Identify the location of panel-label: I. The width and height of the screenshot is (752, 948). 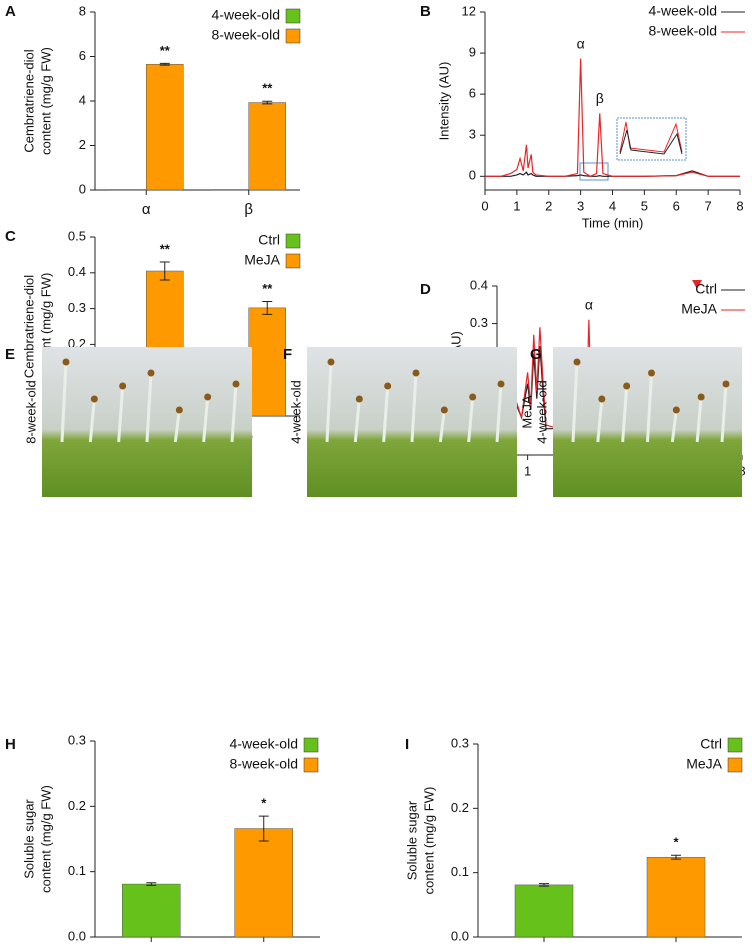
(407, 744).